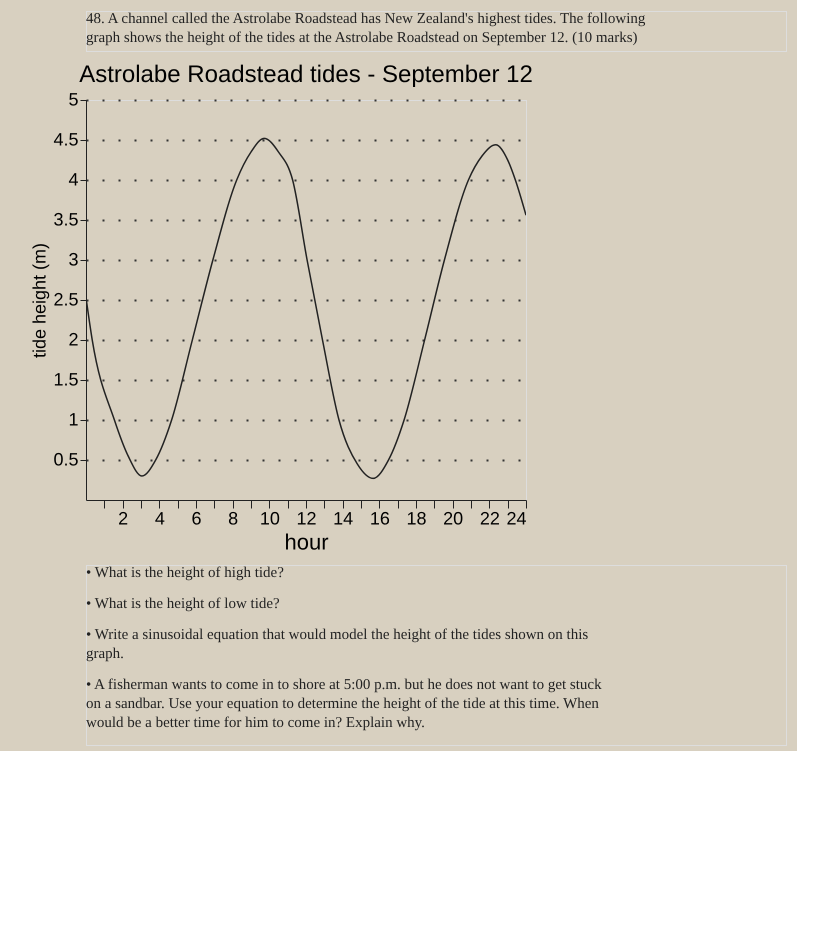 This screenshot has height=944, width=822. I want to click on y-tick-label: 2, so click(73, 340).